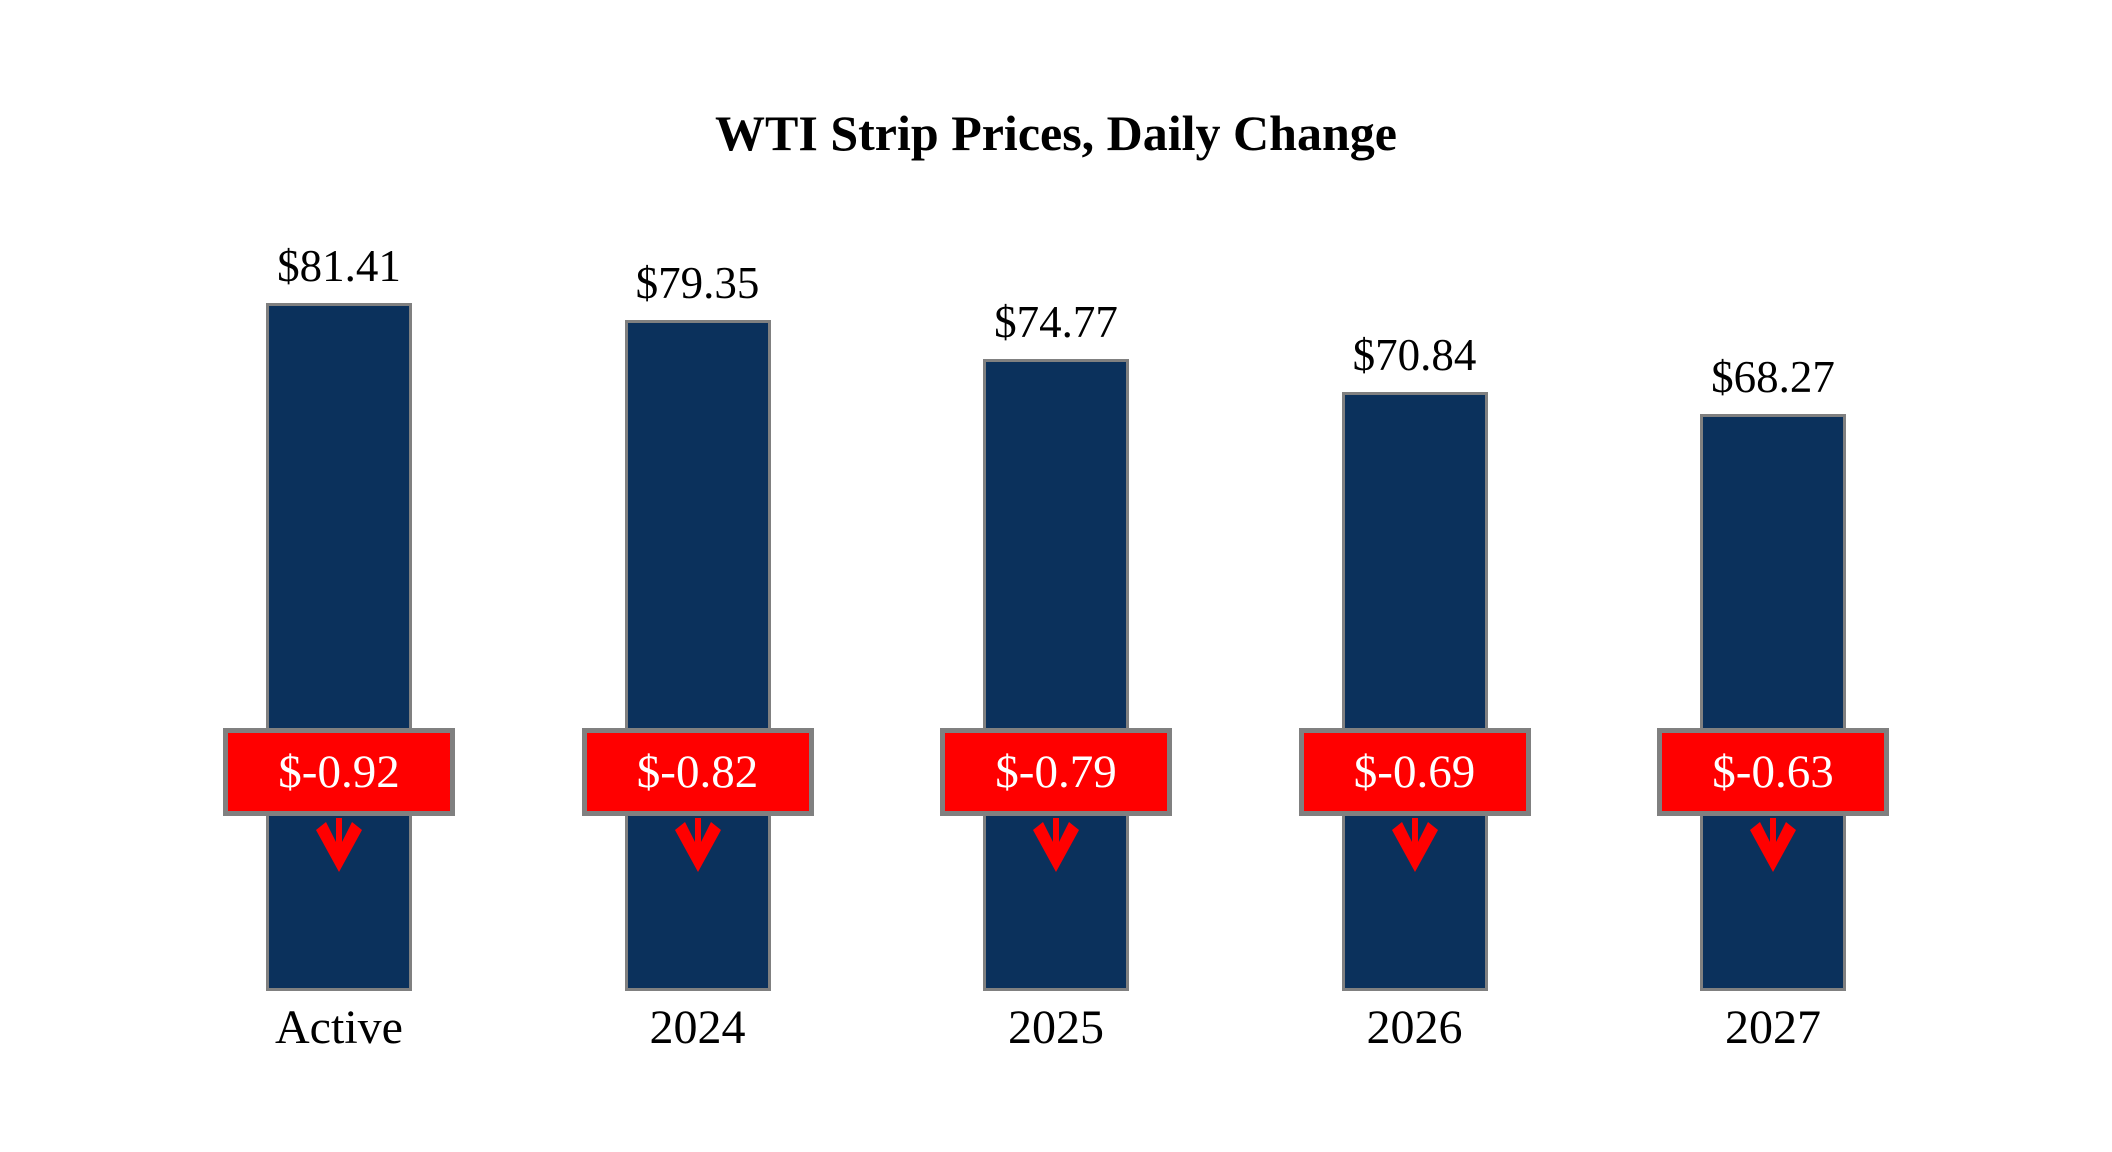 The image size is (2112, 1152). I want to click on daily-change-badge: $-0.63, so click(1773, 772).